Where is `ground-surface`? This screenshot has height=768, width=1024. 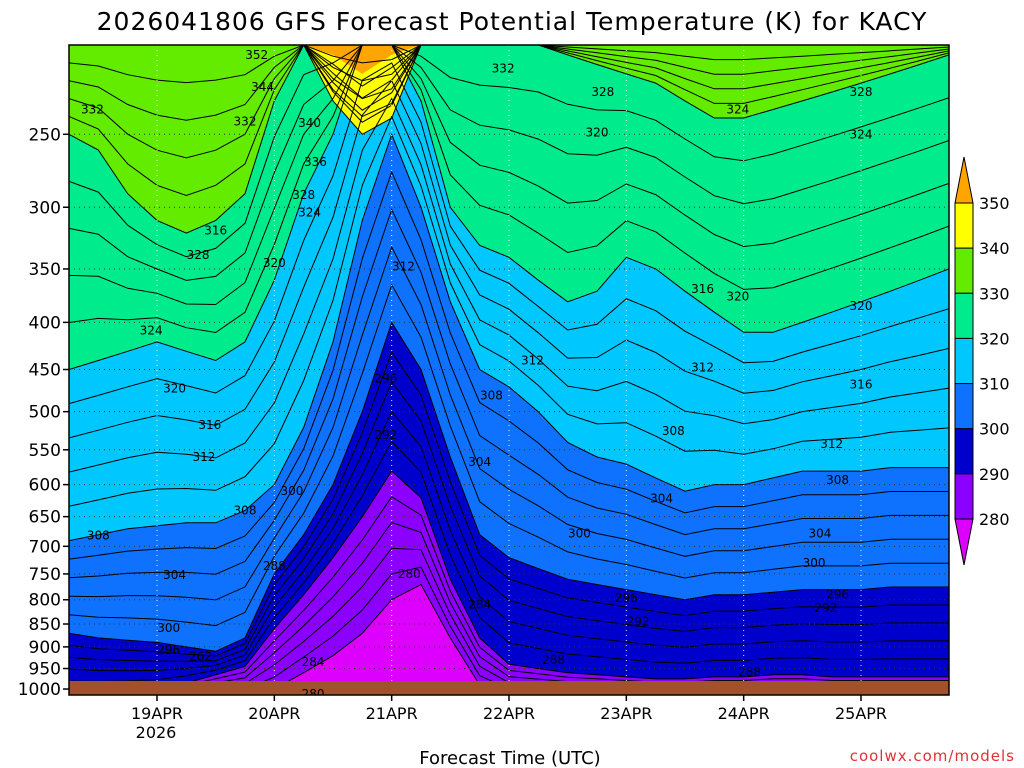 ground-surface is located at coordinates (509, 688).